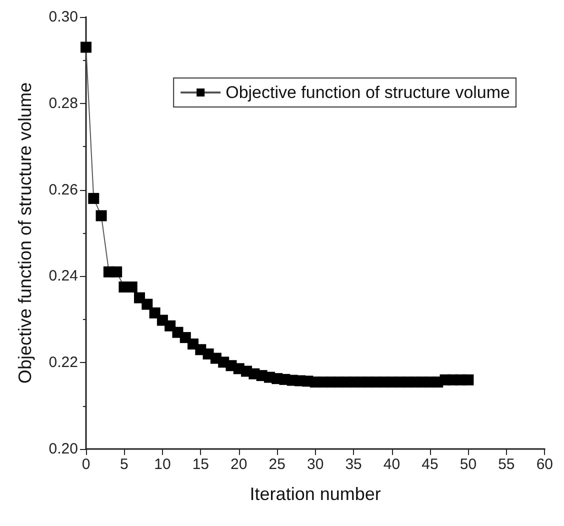 The height and width of the screenshot is (526, 564). I want to click on x-tick-label: 20, so click(239, 464).